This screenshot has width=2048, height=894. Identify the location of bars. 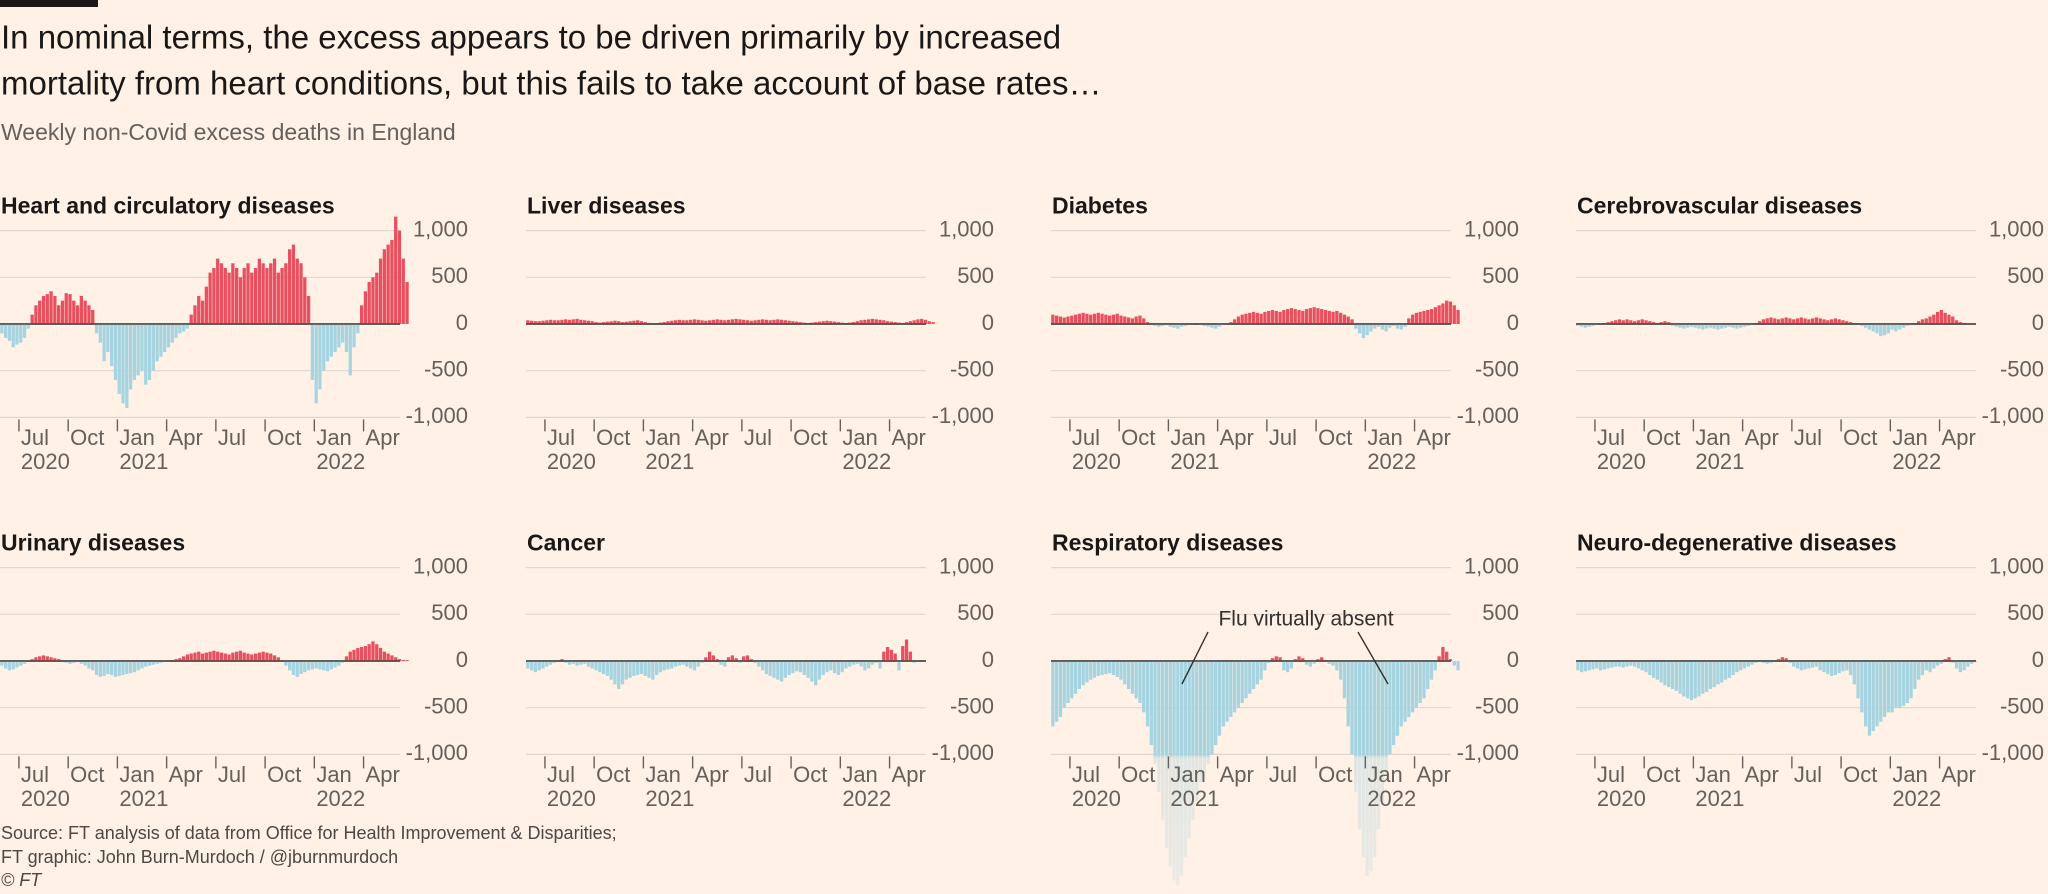
(204, 659).